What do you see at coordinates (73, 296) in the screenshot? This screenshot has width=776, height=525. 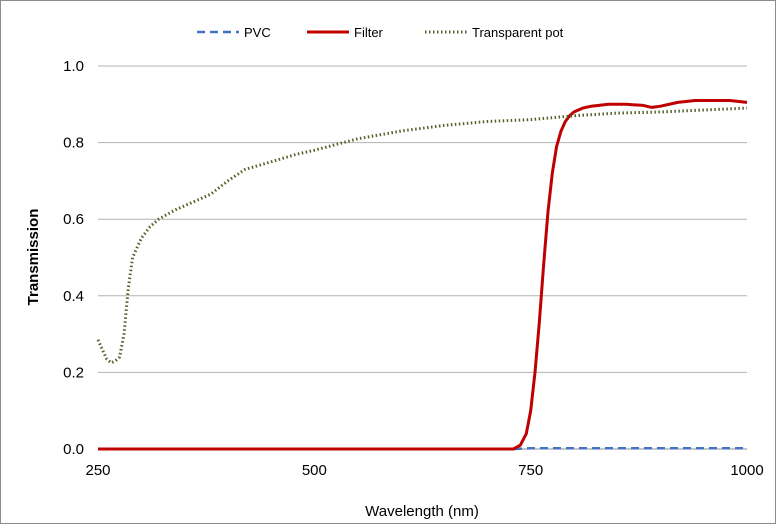 I see `y-tick-label: 0.4` at bounding box center [73, 296].